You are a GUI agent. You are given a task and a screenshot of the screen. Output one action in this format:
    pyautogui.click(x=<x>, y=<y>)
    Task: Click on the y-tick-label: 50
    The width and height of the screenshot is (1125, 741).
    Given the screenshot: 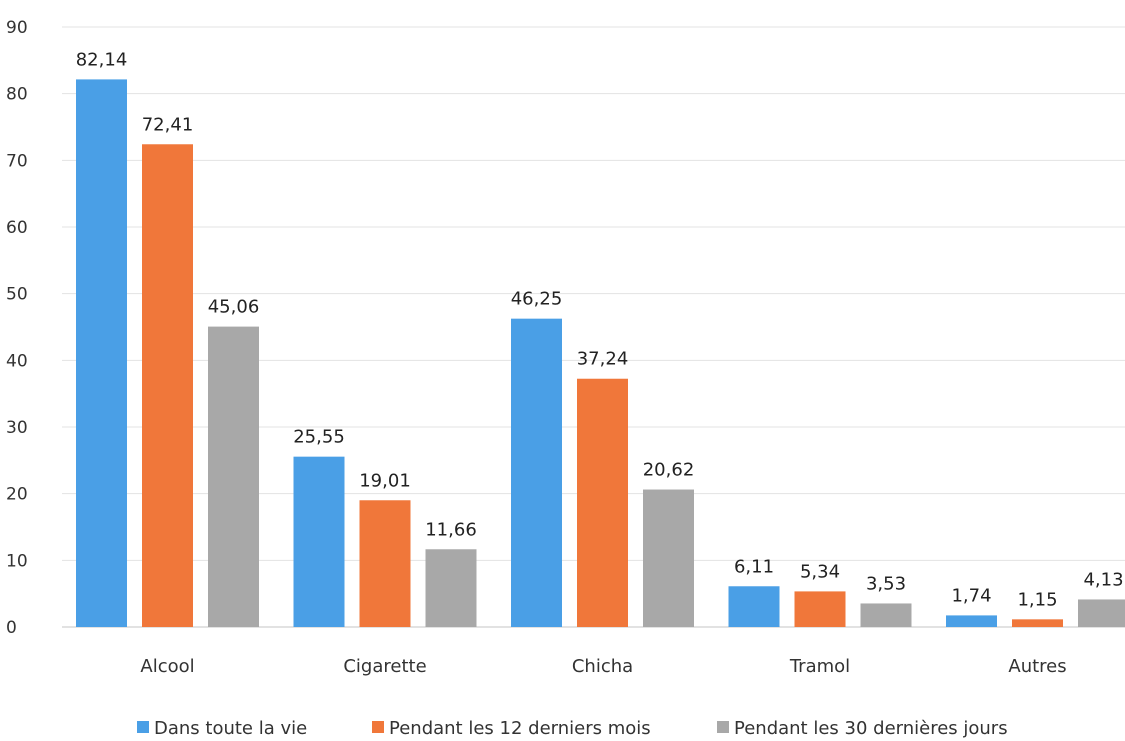 What is the action you would take?
    pyautogui.click(x=17, y=295)
    